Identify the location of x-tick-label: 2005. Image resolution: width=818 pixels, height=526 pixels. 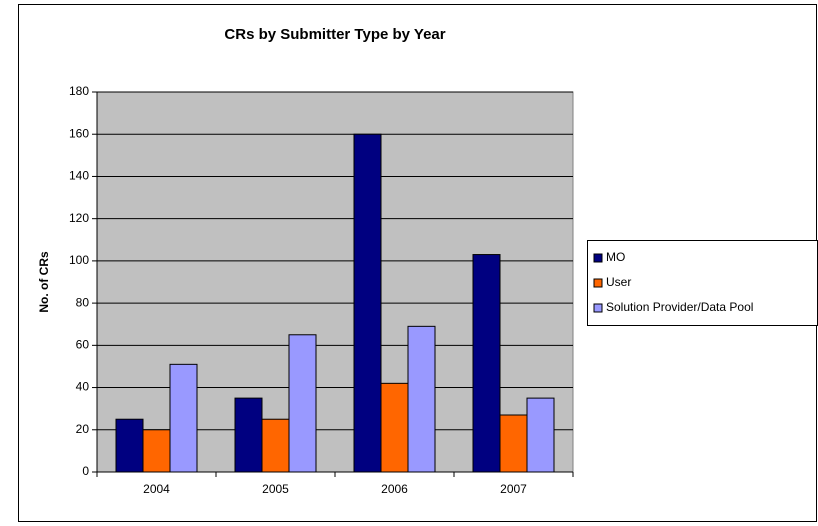
(275, 489).